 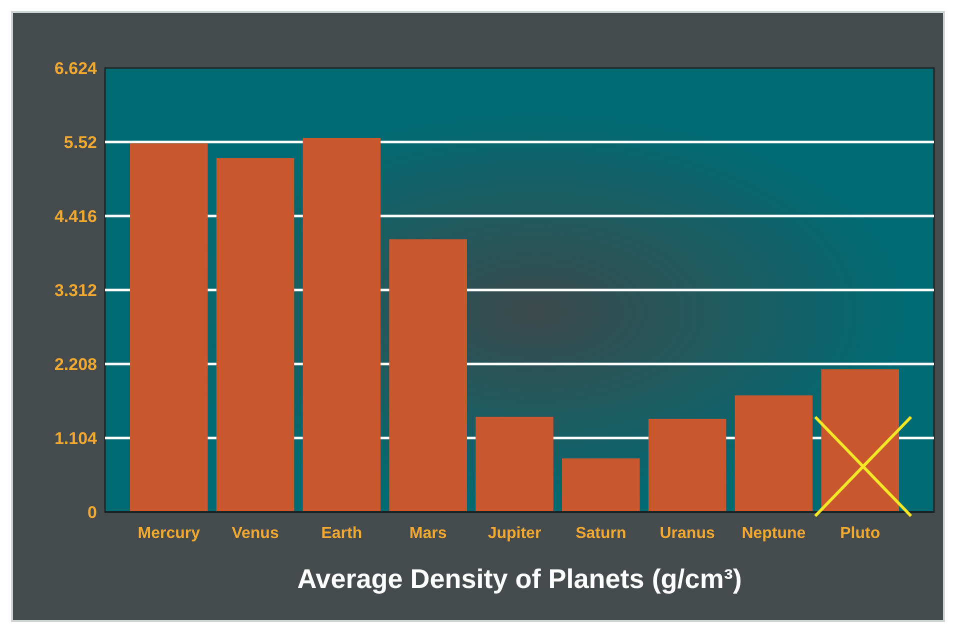 I want to click on x-tick-label: Neptune, so click(x=774, y=533).